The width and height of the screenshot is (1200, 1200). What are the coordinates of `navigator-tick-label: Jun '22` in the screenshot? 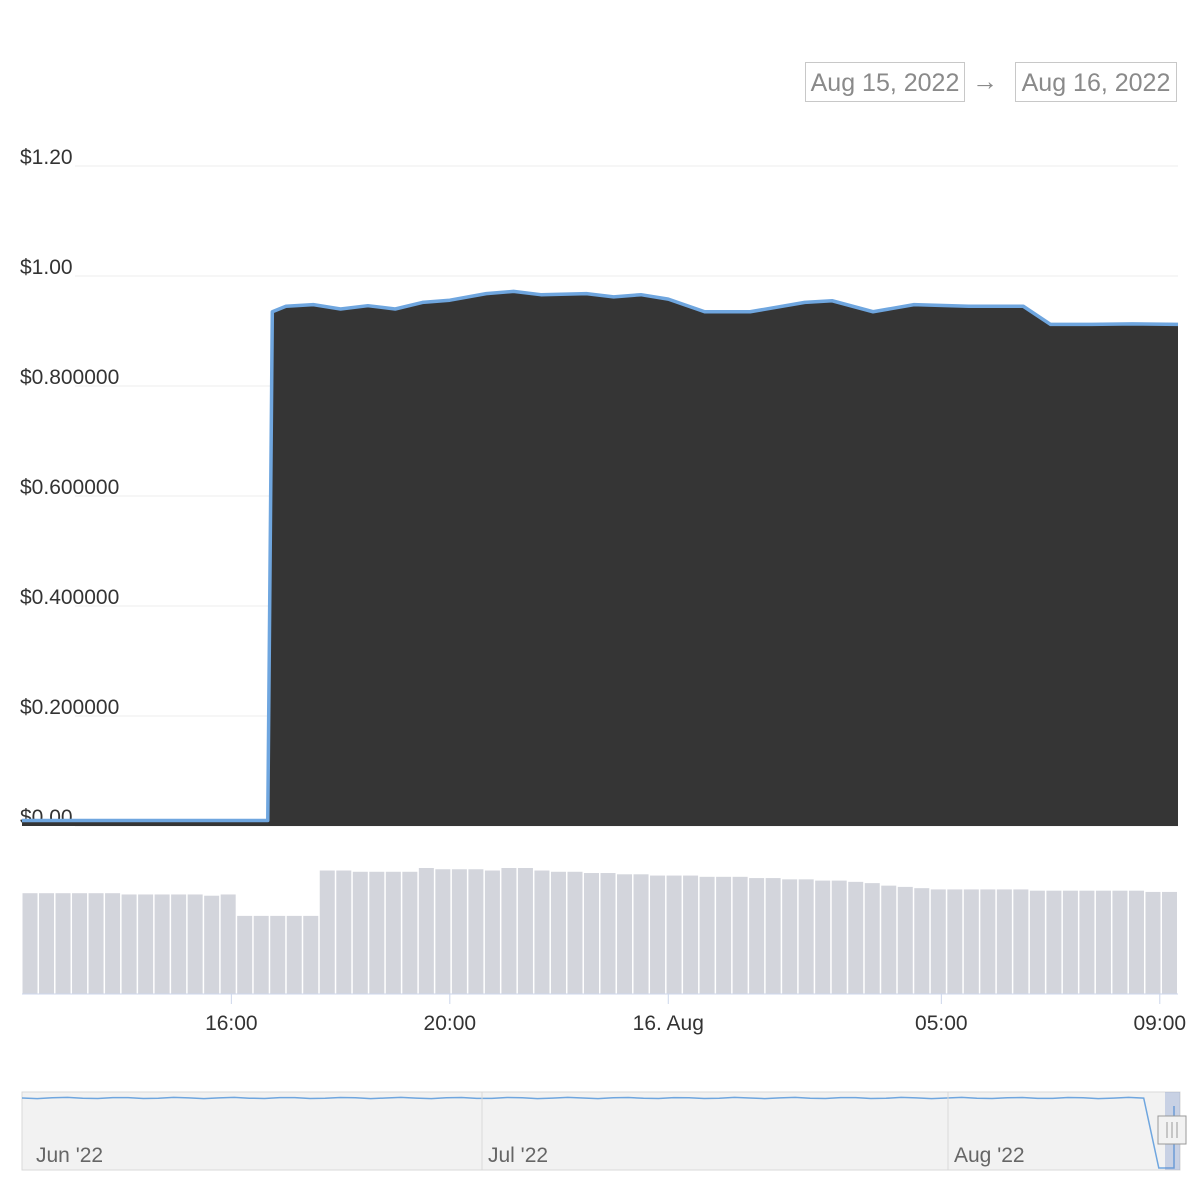 It's located at (69, 1155).